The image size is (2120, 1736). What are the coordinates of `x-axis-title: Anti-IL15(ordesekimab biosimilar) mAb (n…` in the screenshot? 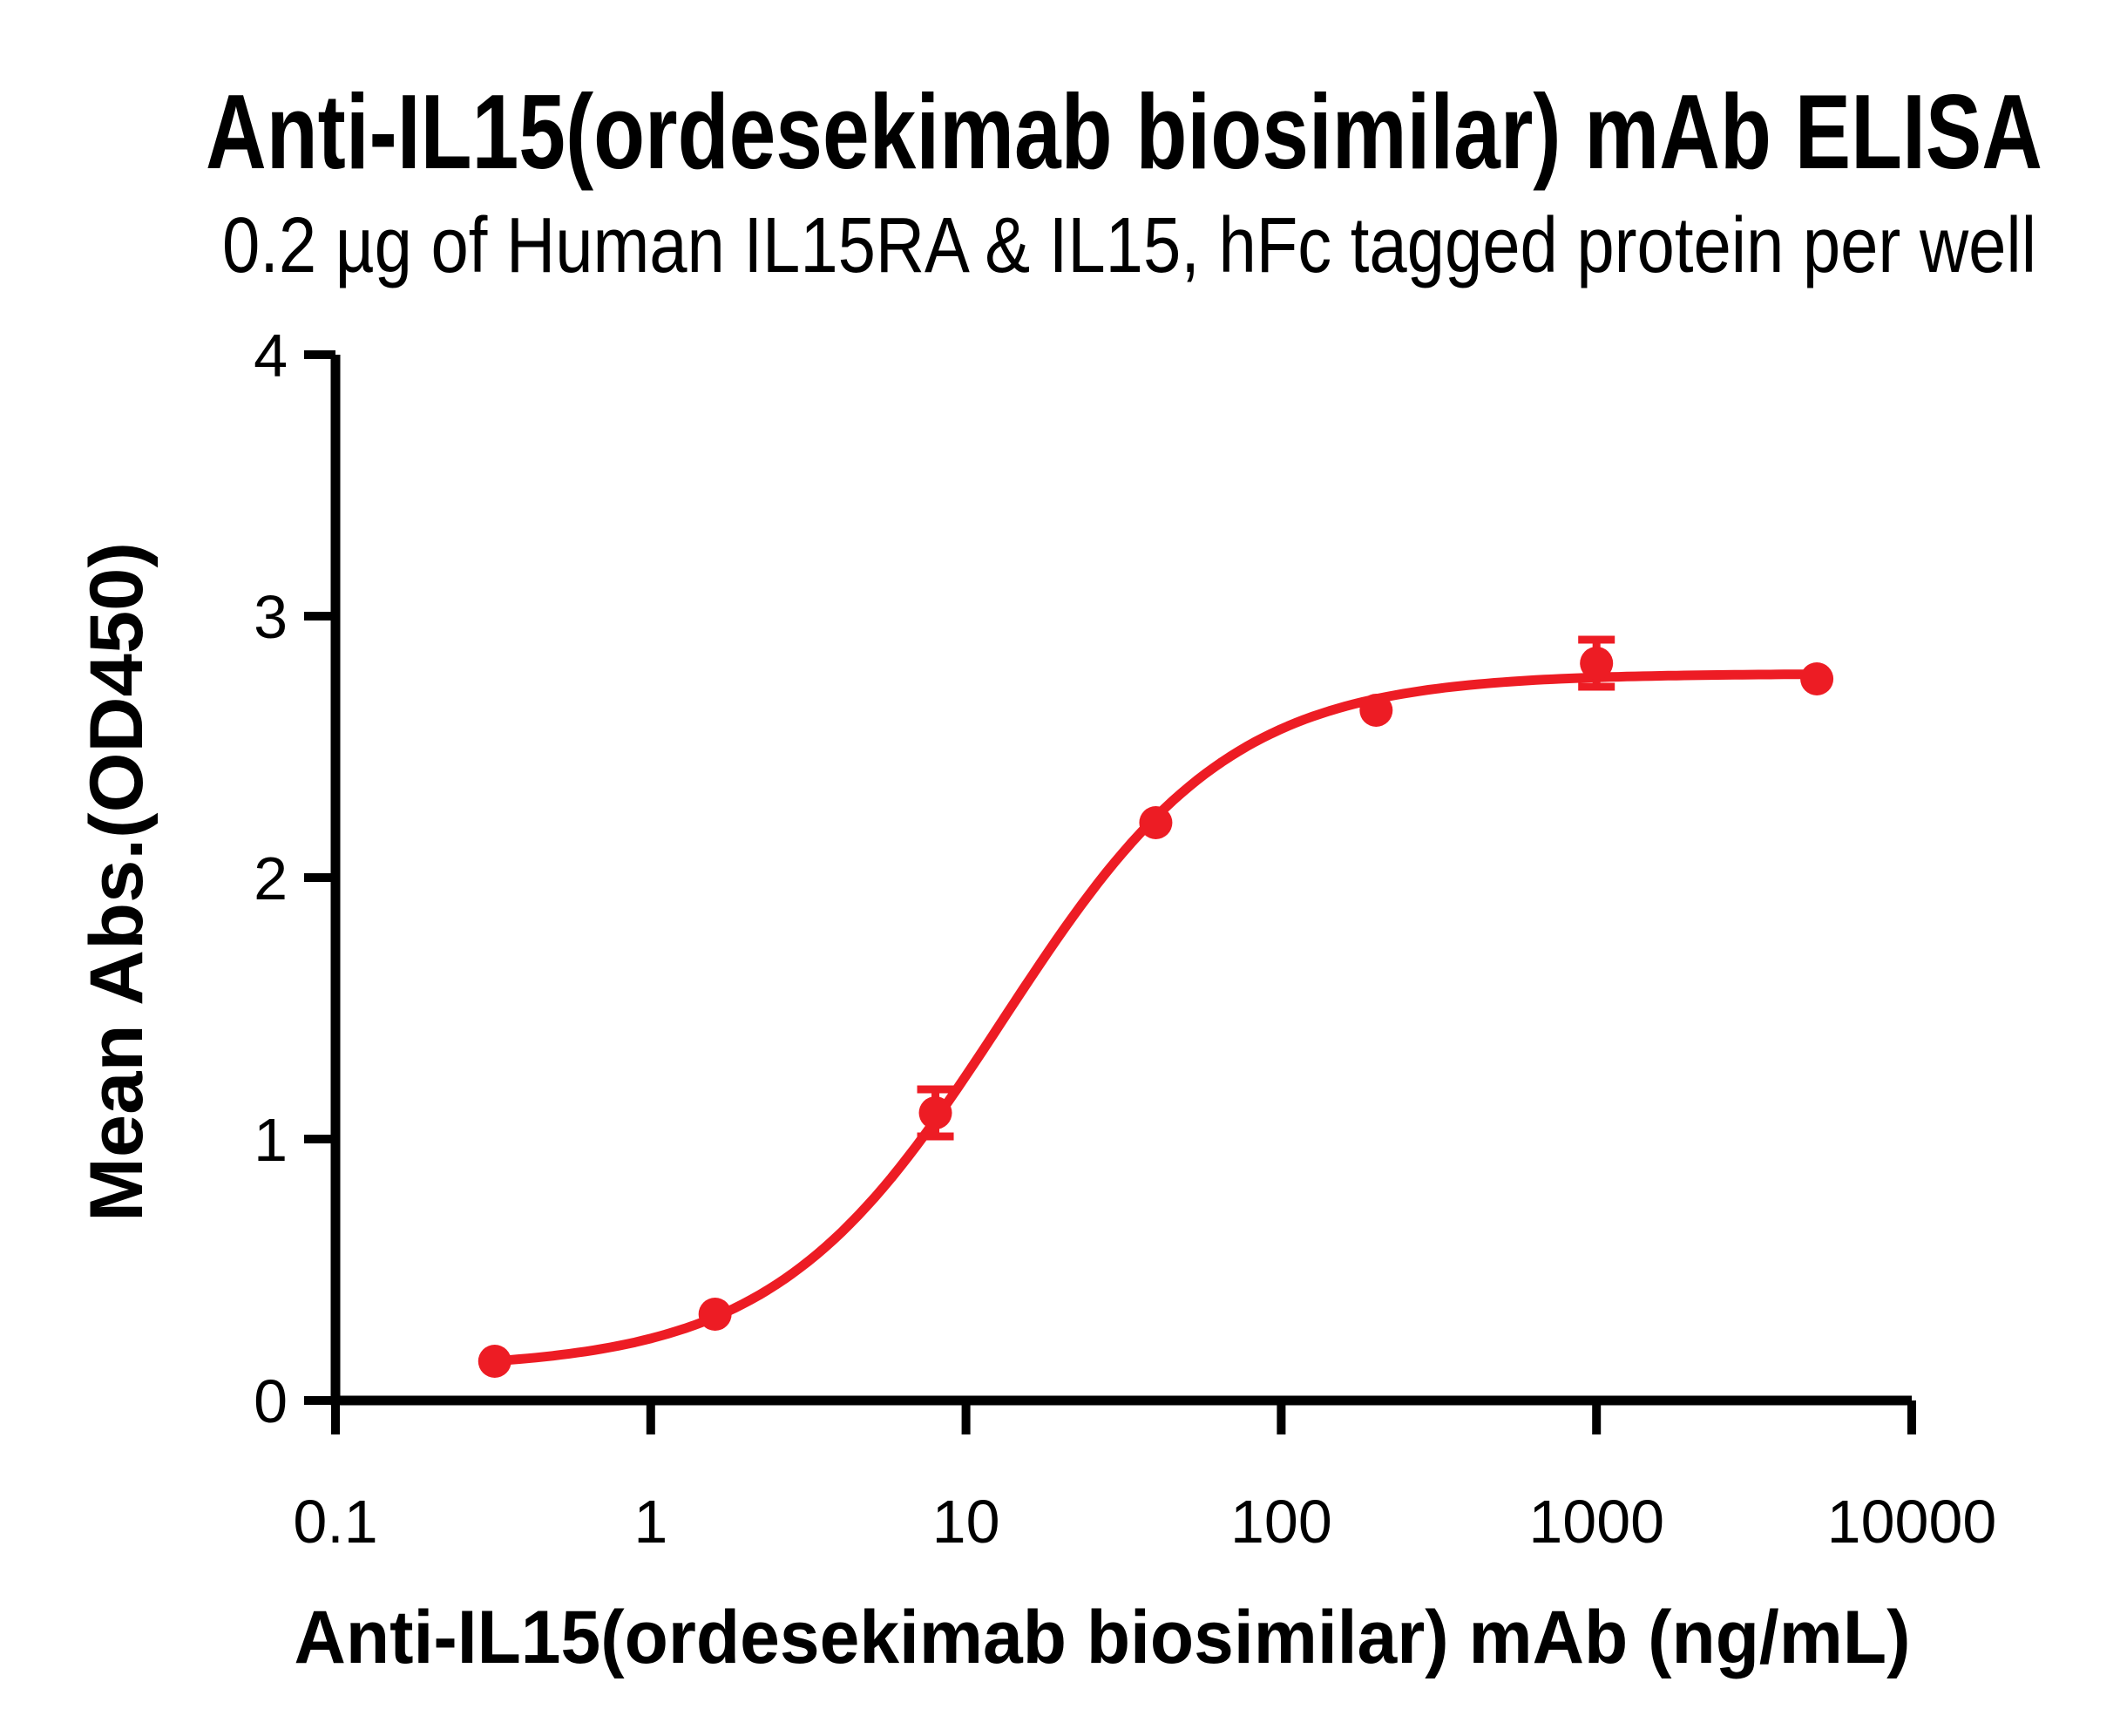 It's located at (1103, 1637).